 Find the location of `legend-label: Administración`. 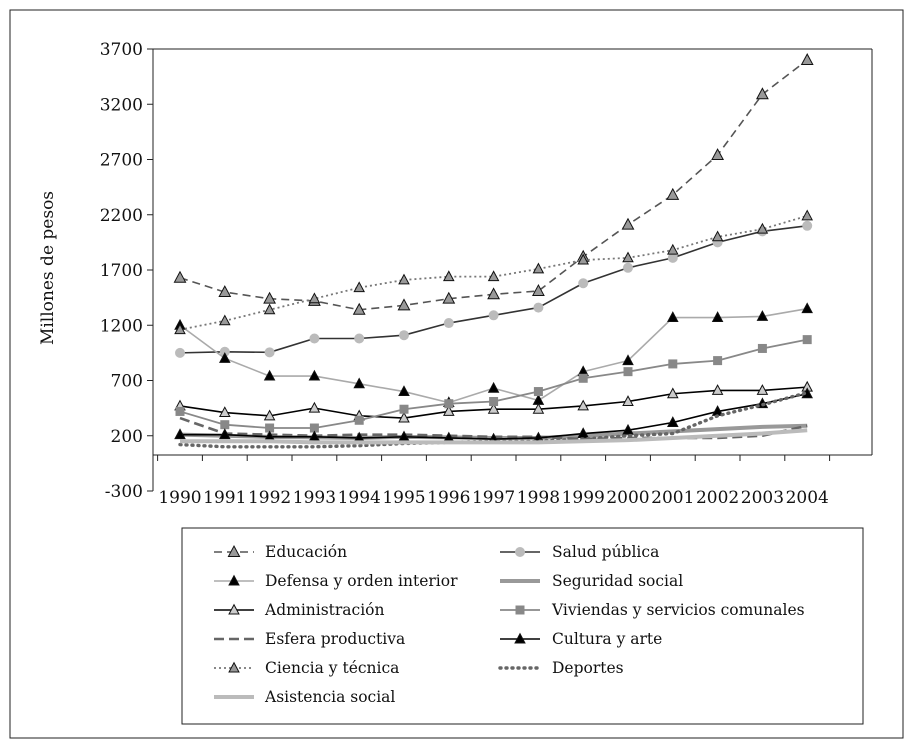

legend-label: Administración is located at coordinates (324, 610).